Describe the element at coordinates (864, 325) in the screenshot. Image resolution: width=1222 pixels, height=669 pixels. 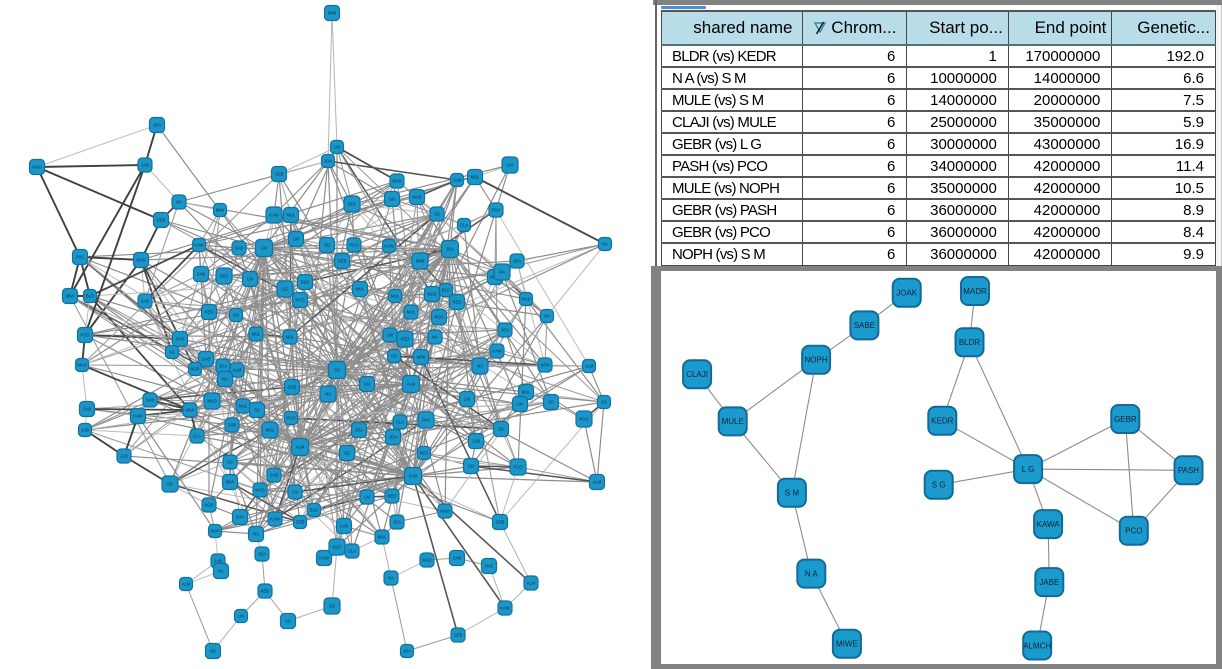
I see `svg-text: SABE` at that location.